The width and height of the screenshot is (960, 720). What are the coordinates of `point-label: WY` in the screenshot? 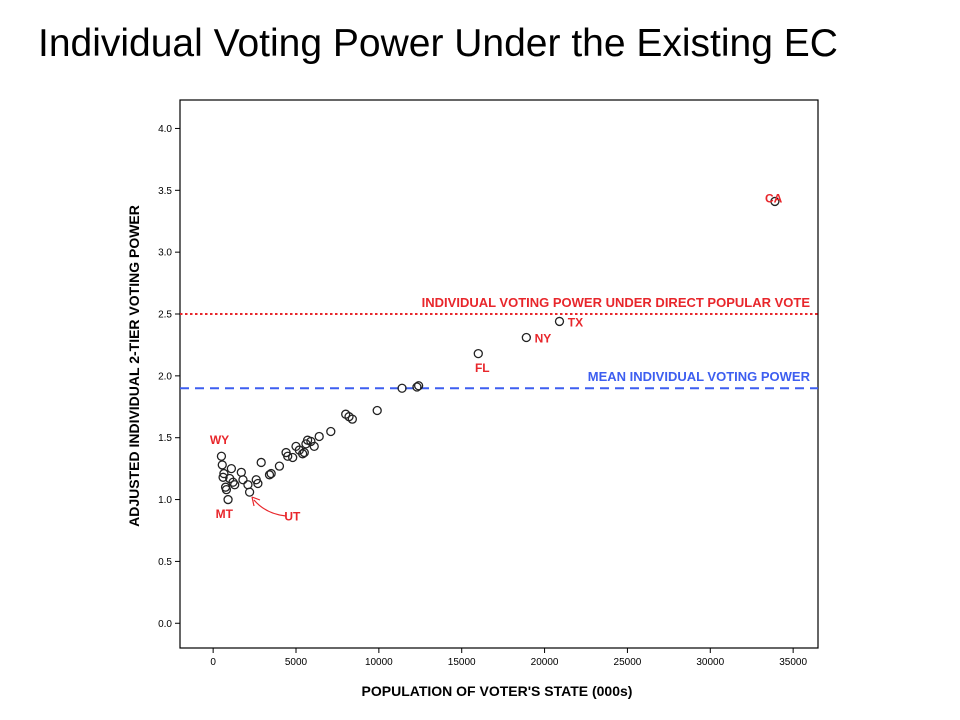 It's located at (219, 440).